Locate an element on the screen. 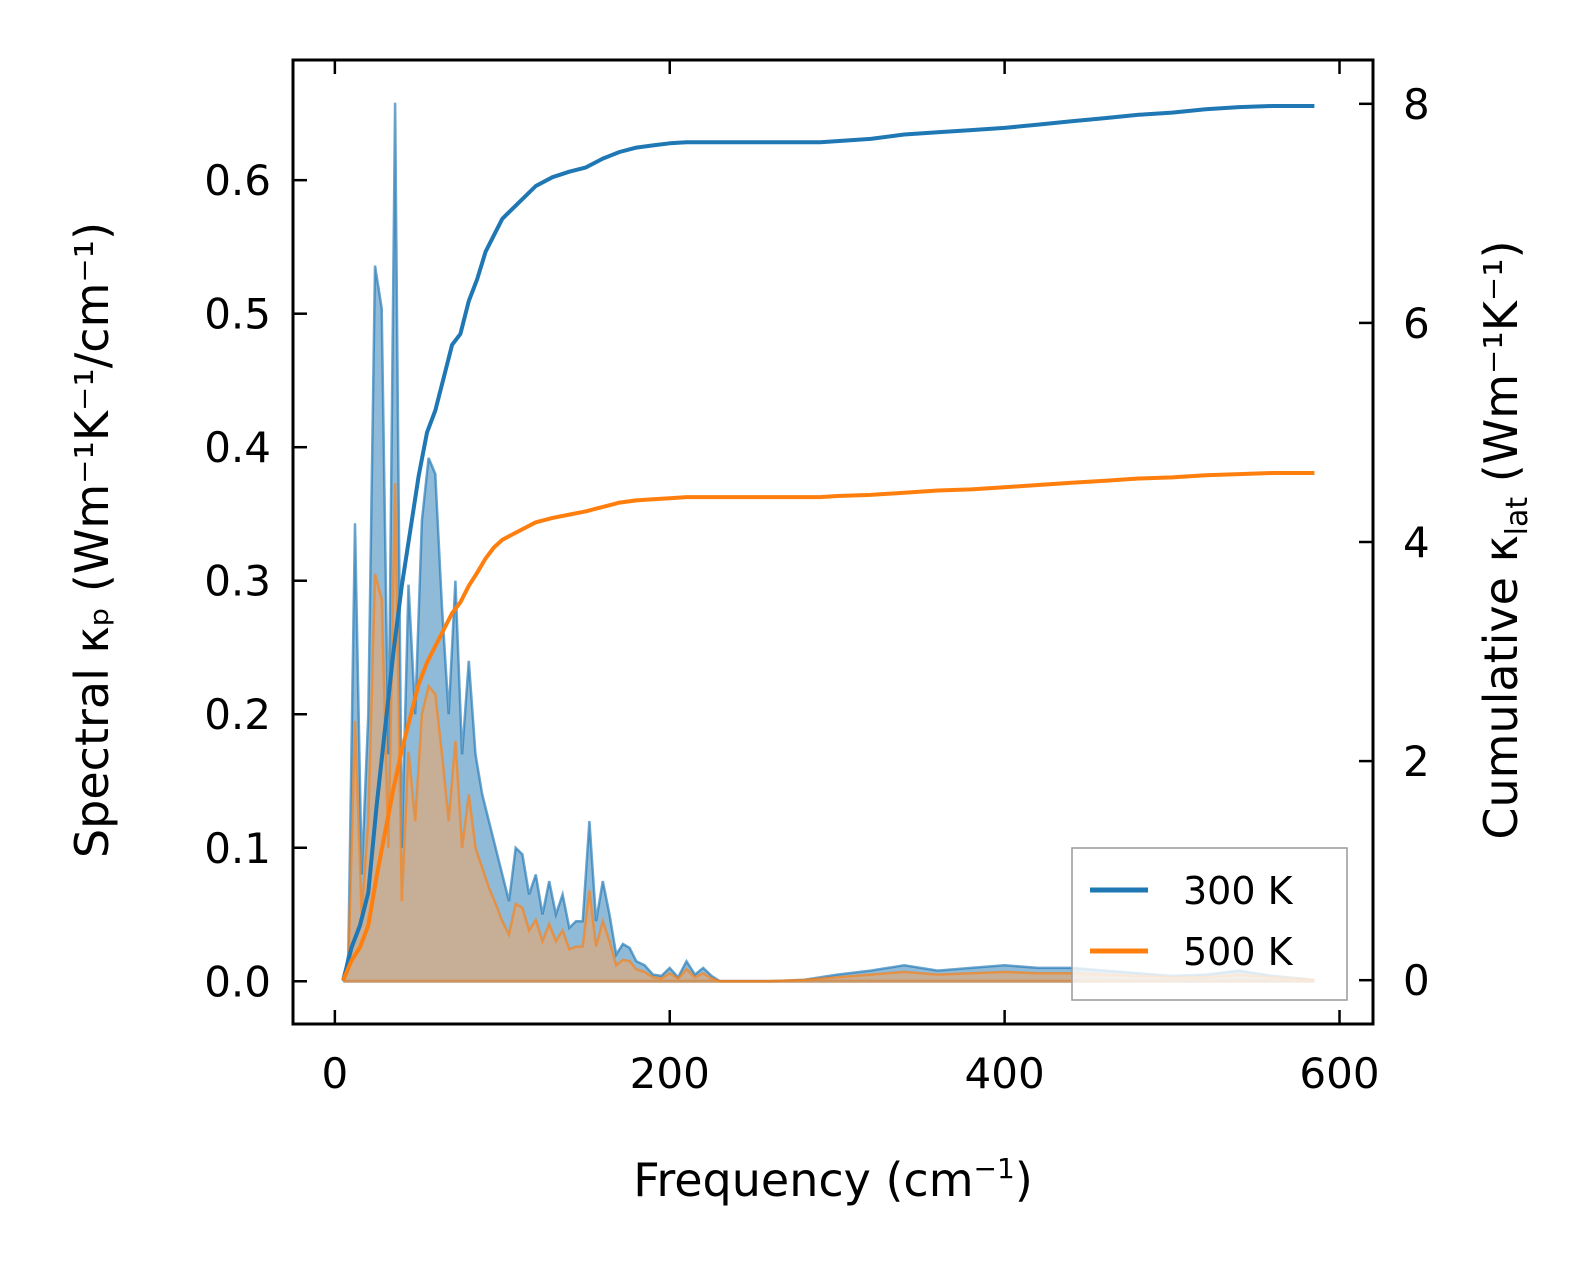 Image resolution: width=1586 pixels, height=1264 pixels. y-right-tick-label: 8 is located at coordinates (1416, 104).